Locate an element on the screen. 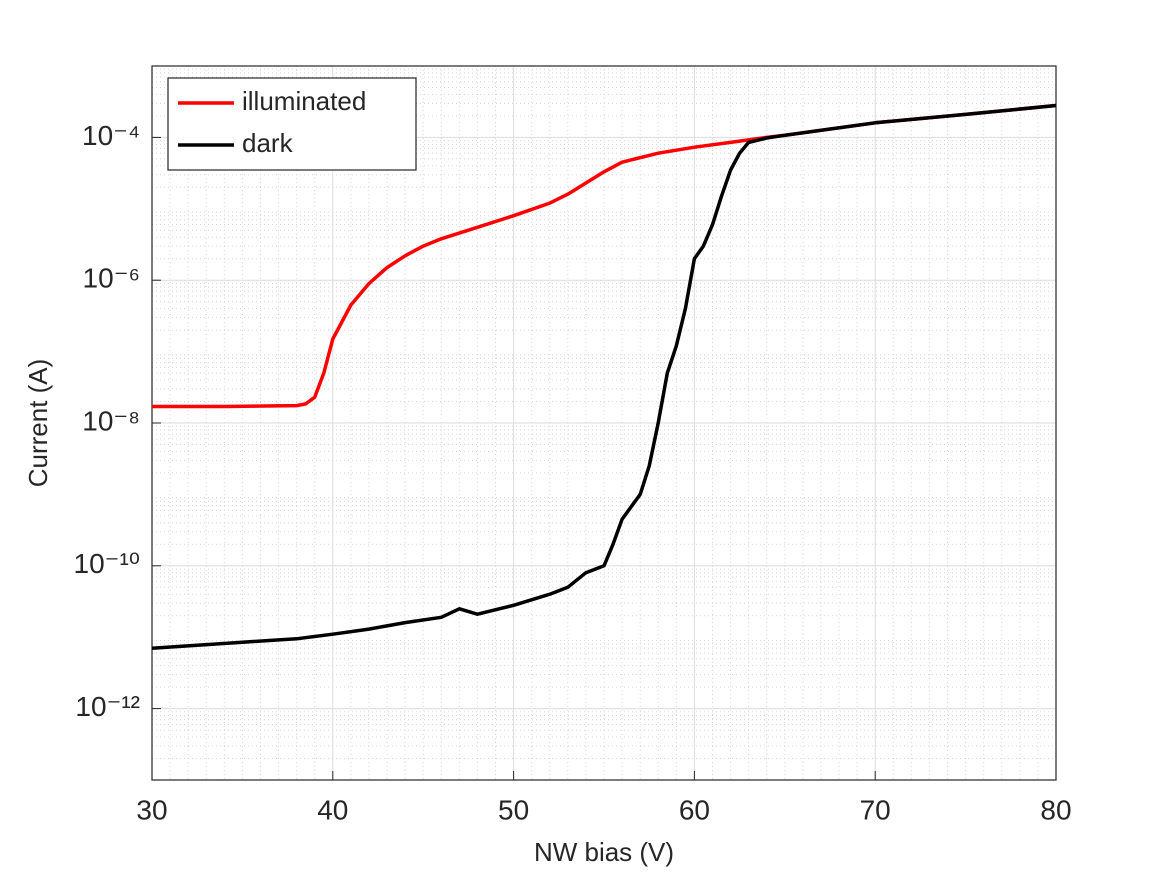  x-axis-label: NW bias (V) is located at coordinates (604, 852).